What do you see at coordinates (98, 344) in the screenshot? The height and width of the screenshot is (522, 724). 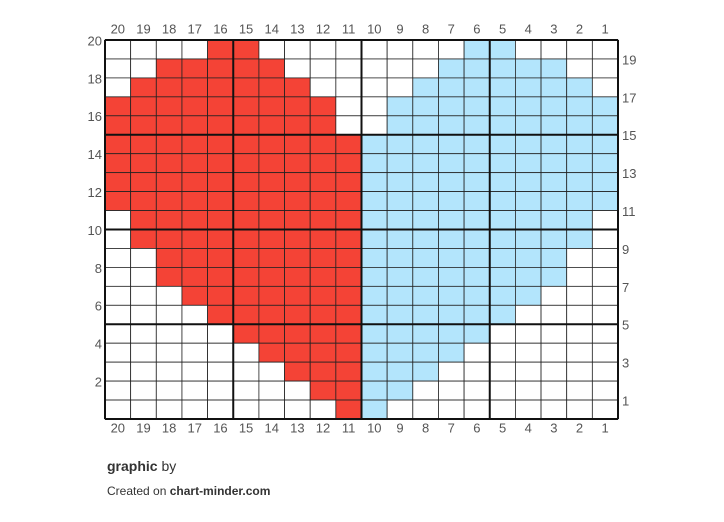 I see `row-label: 4` at bounding box center [98, 344].